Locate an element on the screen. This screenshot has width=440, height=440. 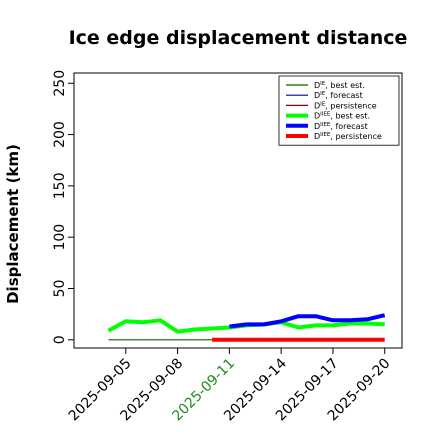
y-tick-label: 150 is located at coordinates (60, 186).